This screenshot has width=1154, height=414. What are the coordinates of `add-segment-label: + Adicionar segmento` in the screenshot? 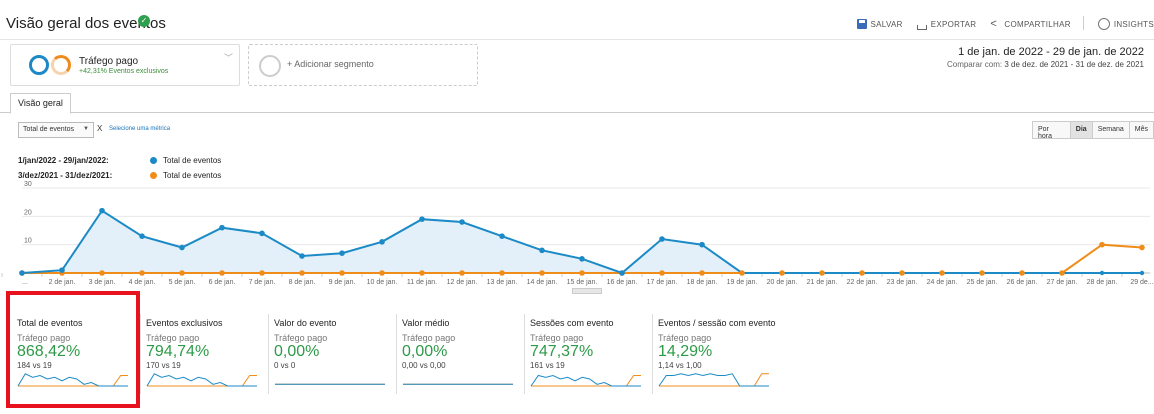 It's located at (330, 64).